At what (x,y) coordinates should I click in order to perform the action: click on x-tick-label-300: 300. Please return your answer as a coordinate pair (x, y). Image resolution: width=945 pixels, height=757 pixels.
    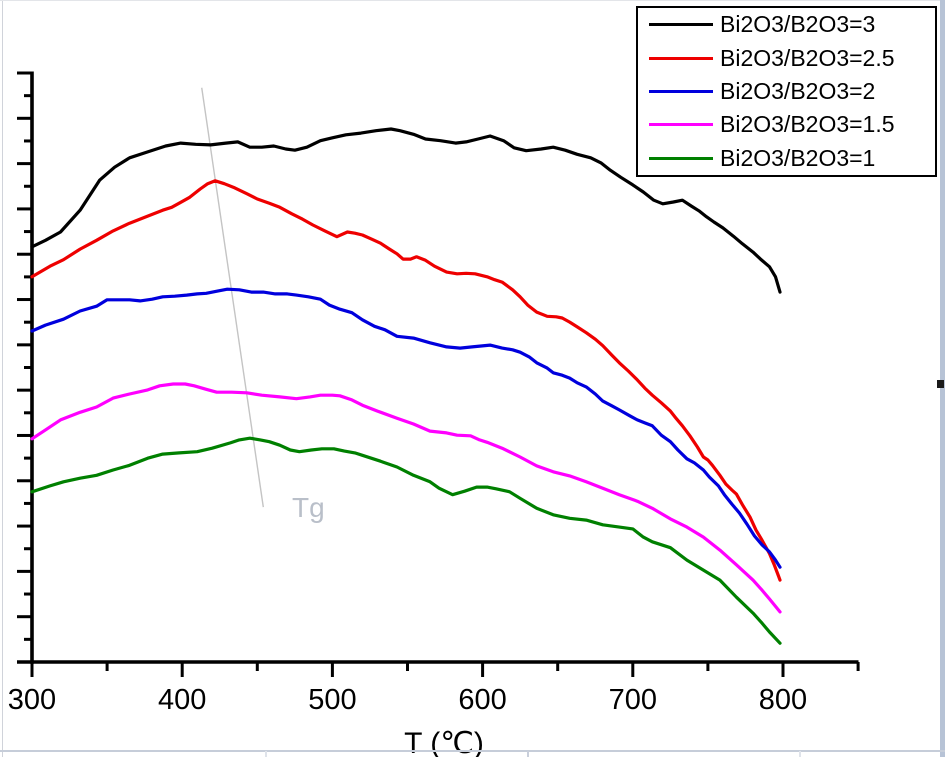
    Looking at the image, I should click on (32, 700).